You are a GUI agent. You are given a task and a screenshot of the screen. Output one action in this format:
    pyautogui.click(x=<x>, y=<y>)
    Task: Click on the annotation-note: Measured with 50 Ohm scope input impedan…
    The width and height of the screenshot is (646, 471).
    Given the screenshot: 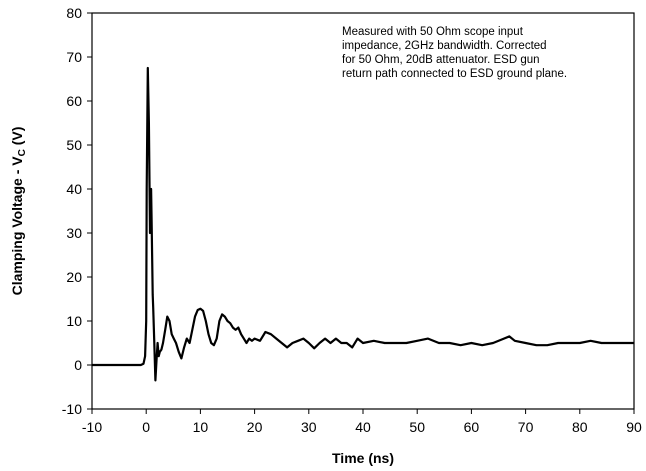 What is the action you would take?
    pyautogui.click(x=454, y=53)
    